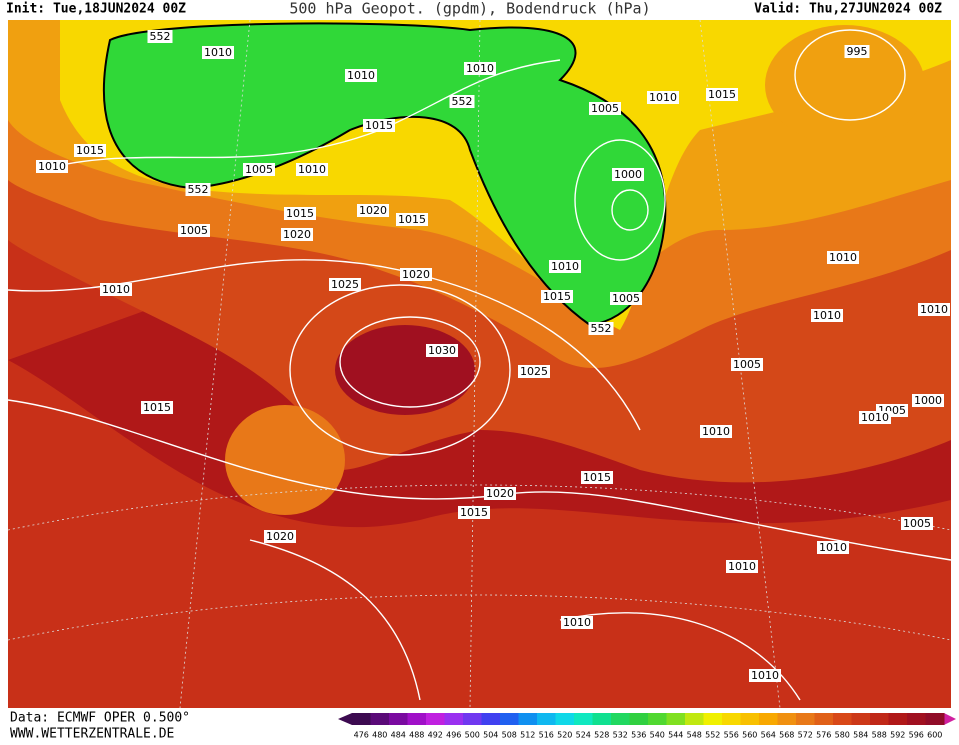  Describe the element at coordinates (879, 735) in the screenshot. I see `colorbar-label: 588` at that location.